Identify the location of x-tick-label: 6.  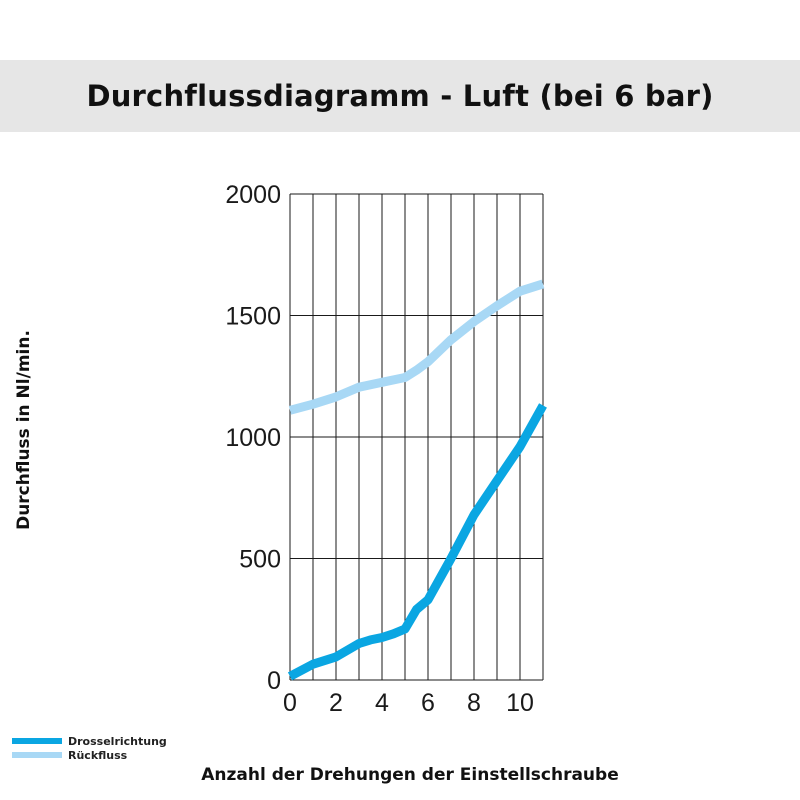
(428, 703).